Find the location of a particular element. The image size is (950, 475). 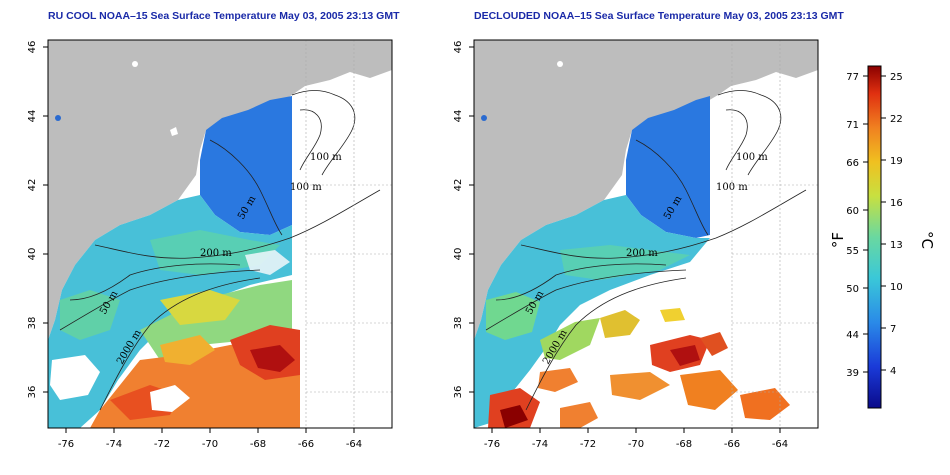

colorbar-f-tick: 50 is located at coordinates (852, 289).